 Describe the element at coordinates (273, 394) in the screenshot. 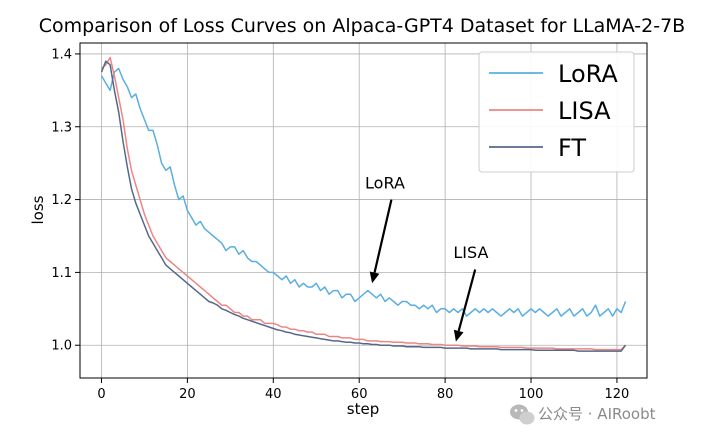

I see `x-tick-label: 40` at that location.